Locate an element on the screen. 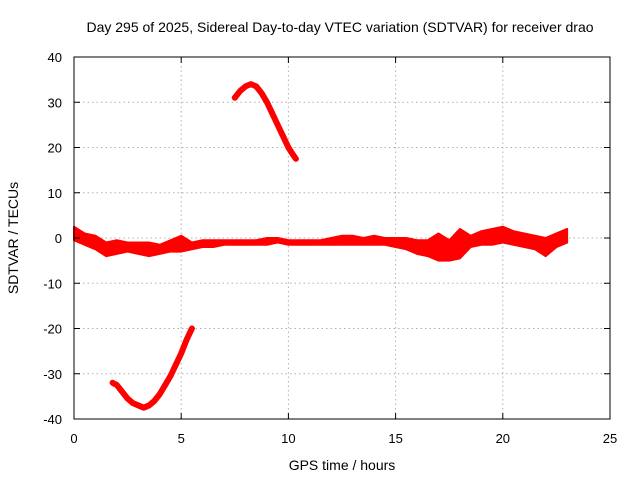 This screenshot has height=480, width=640. y-tick-label: 0 is located at coordinates (58, 238).